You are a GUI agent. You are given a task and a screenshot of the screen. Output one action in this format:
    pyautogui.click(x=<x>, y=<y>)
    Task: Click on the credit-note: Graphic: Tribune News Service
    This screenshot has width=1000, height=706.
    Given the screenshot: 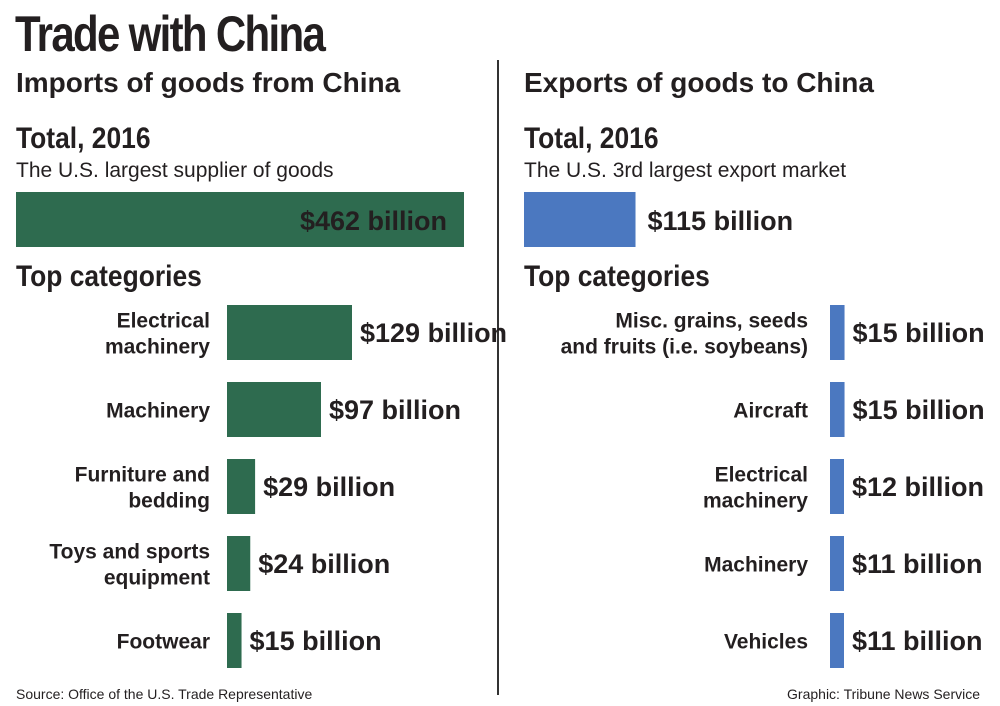 What is the action you would take?
    pyautogui.click(x=883, y=694)
    